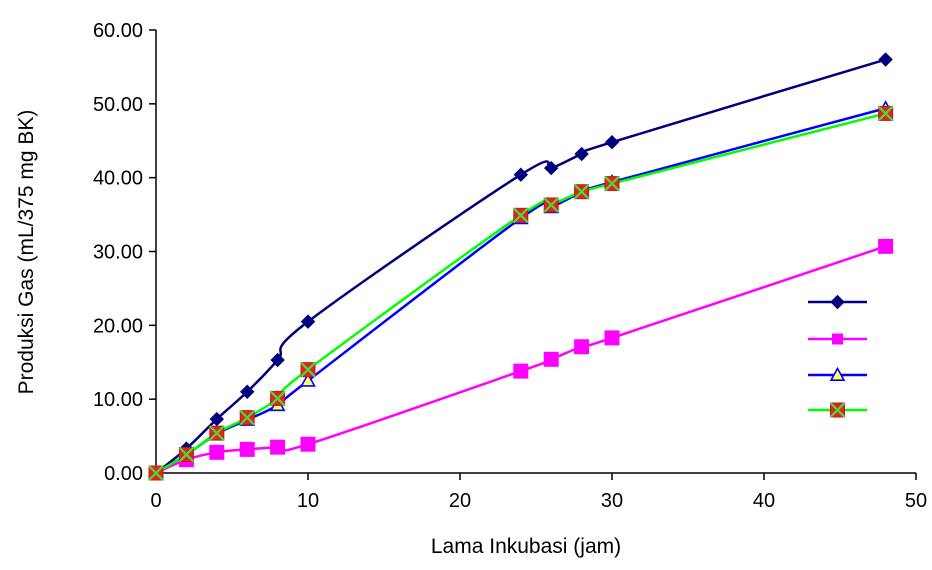 The image size is (932, 570). What do you see at coordinates (308, 379) in the screenshot?
I see `series-3-point` at bounding box center [308, 379].